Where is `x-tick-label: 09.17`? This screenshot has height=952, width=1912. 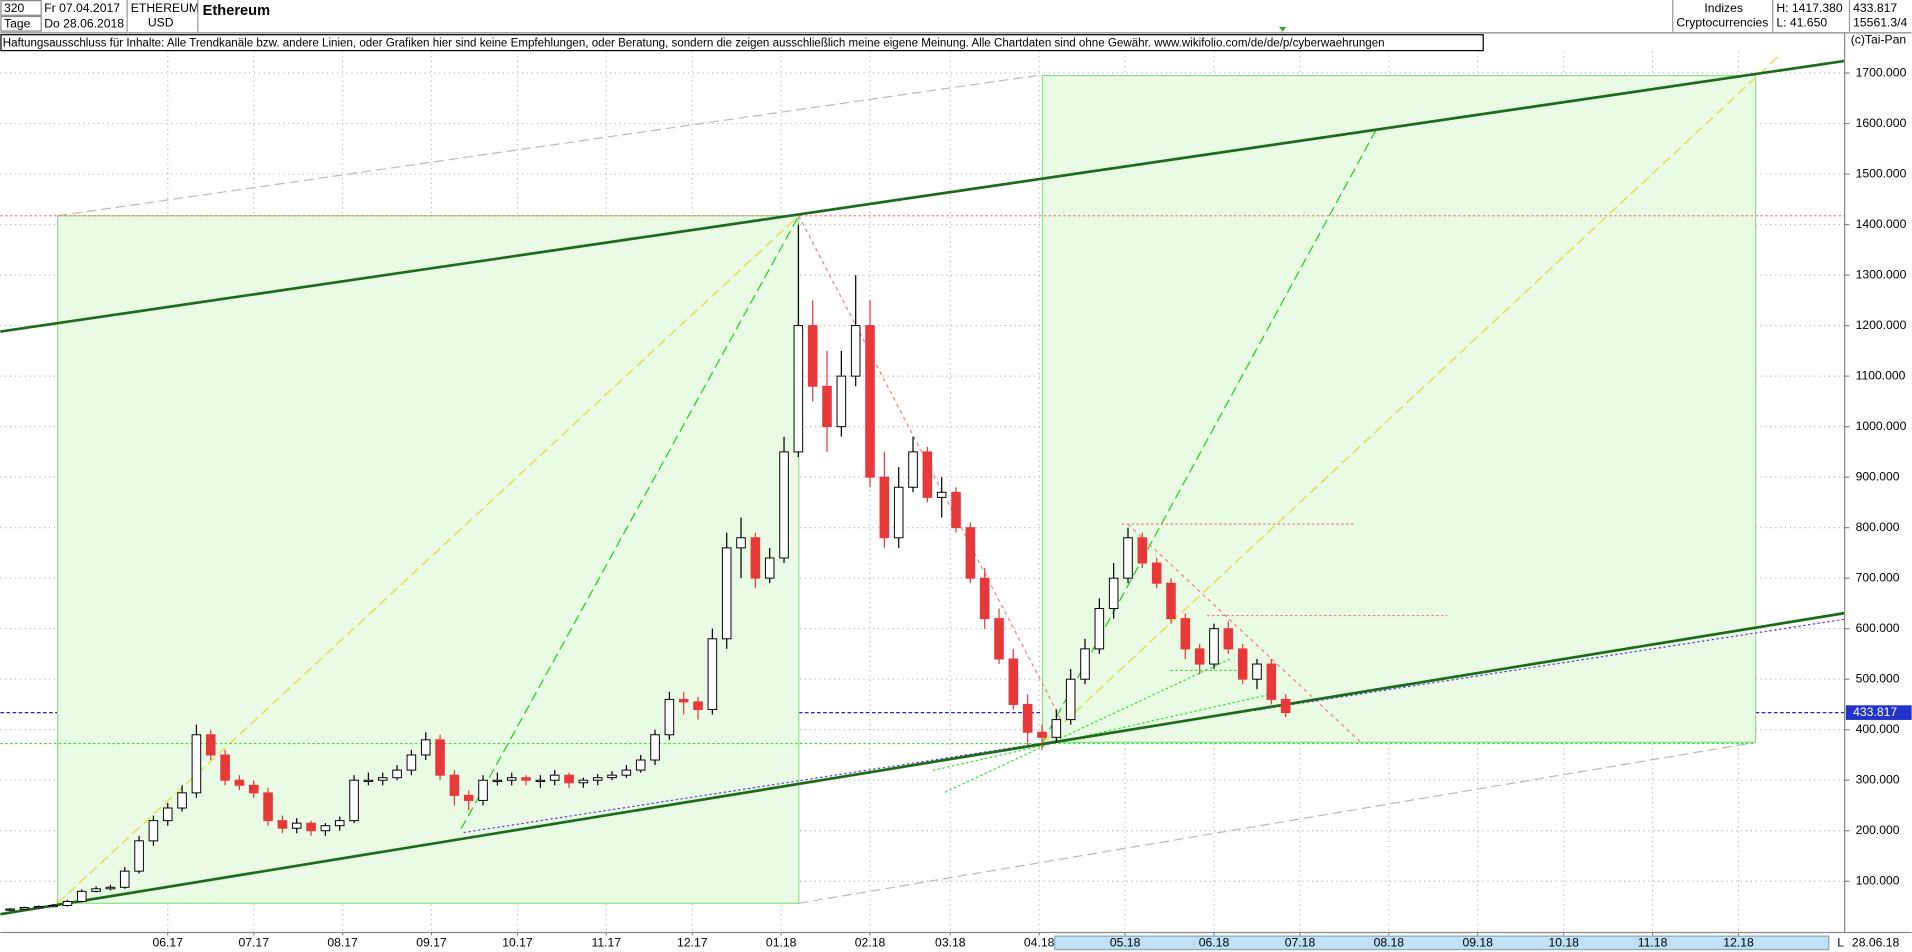
x-tick-label: 09.17 is located at coordinates (431, 943).